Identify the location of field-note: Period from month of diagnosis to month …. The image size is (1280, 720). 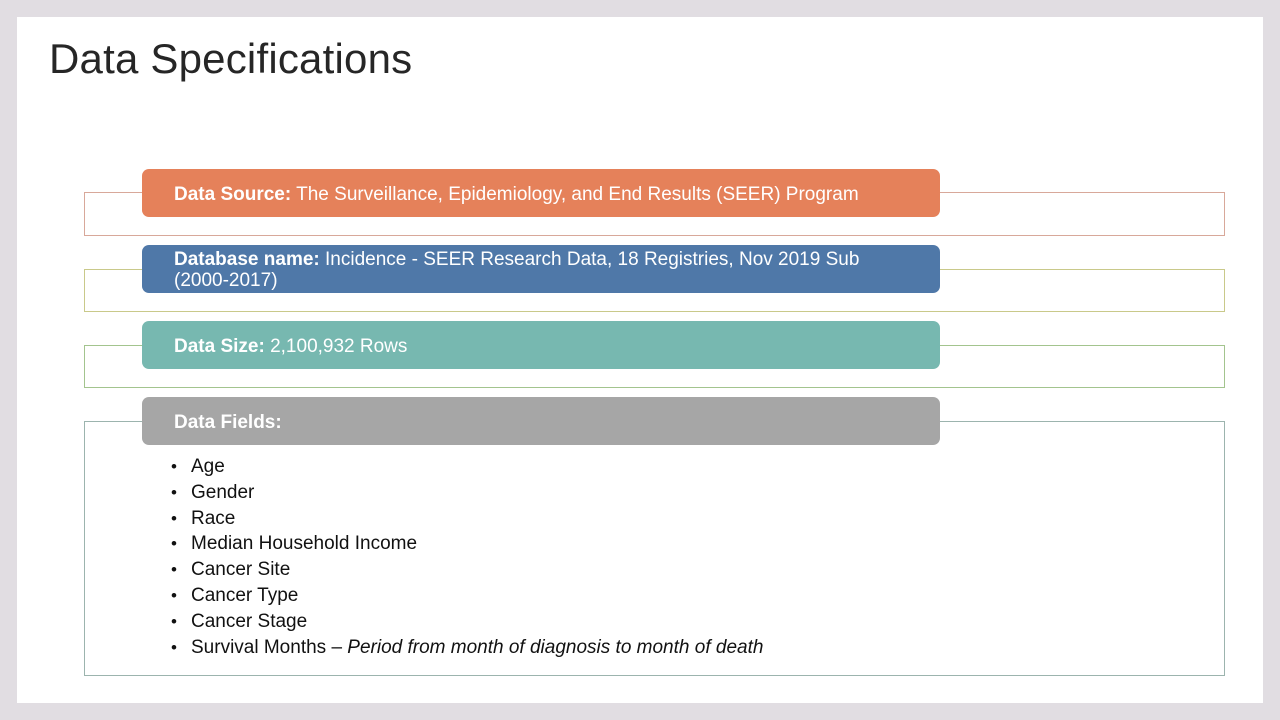
(555, 647).